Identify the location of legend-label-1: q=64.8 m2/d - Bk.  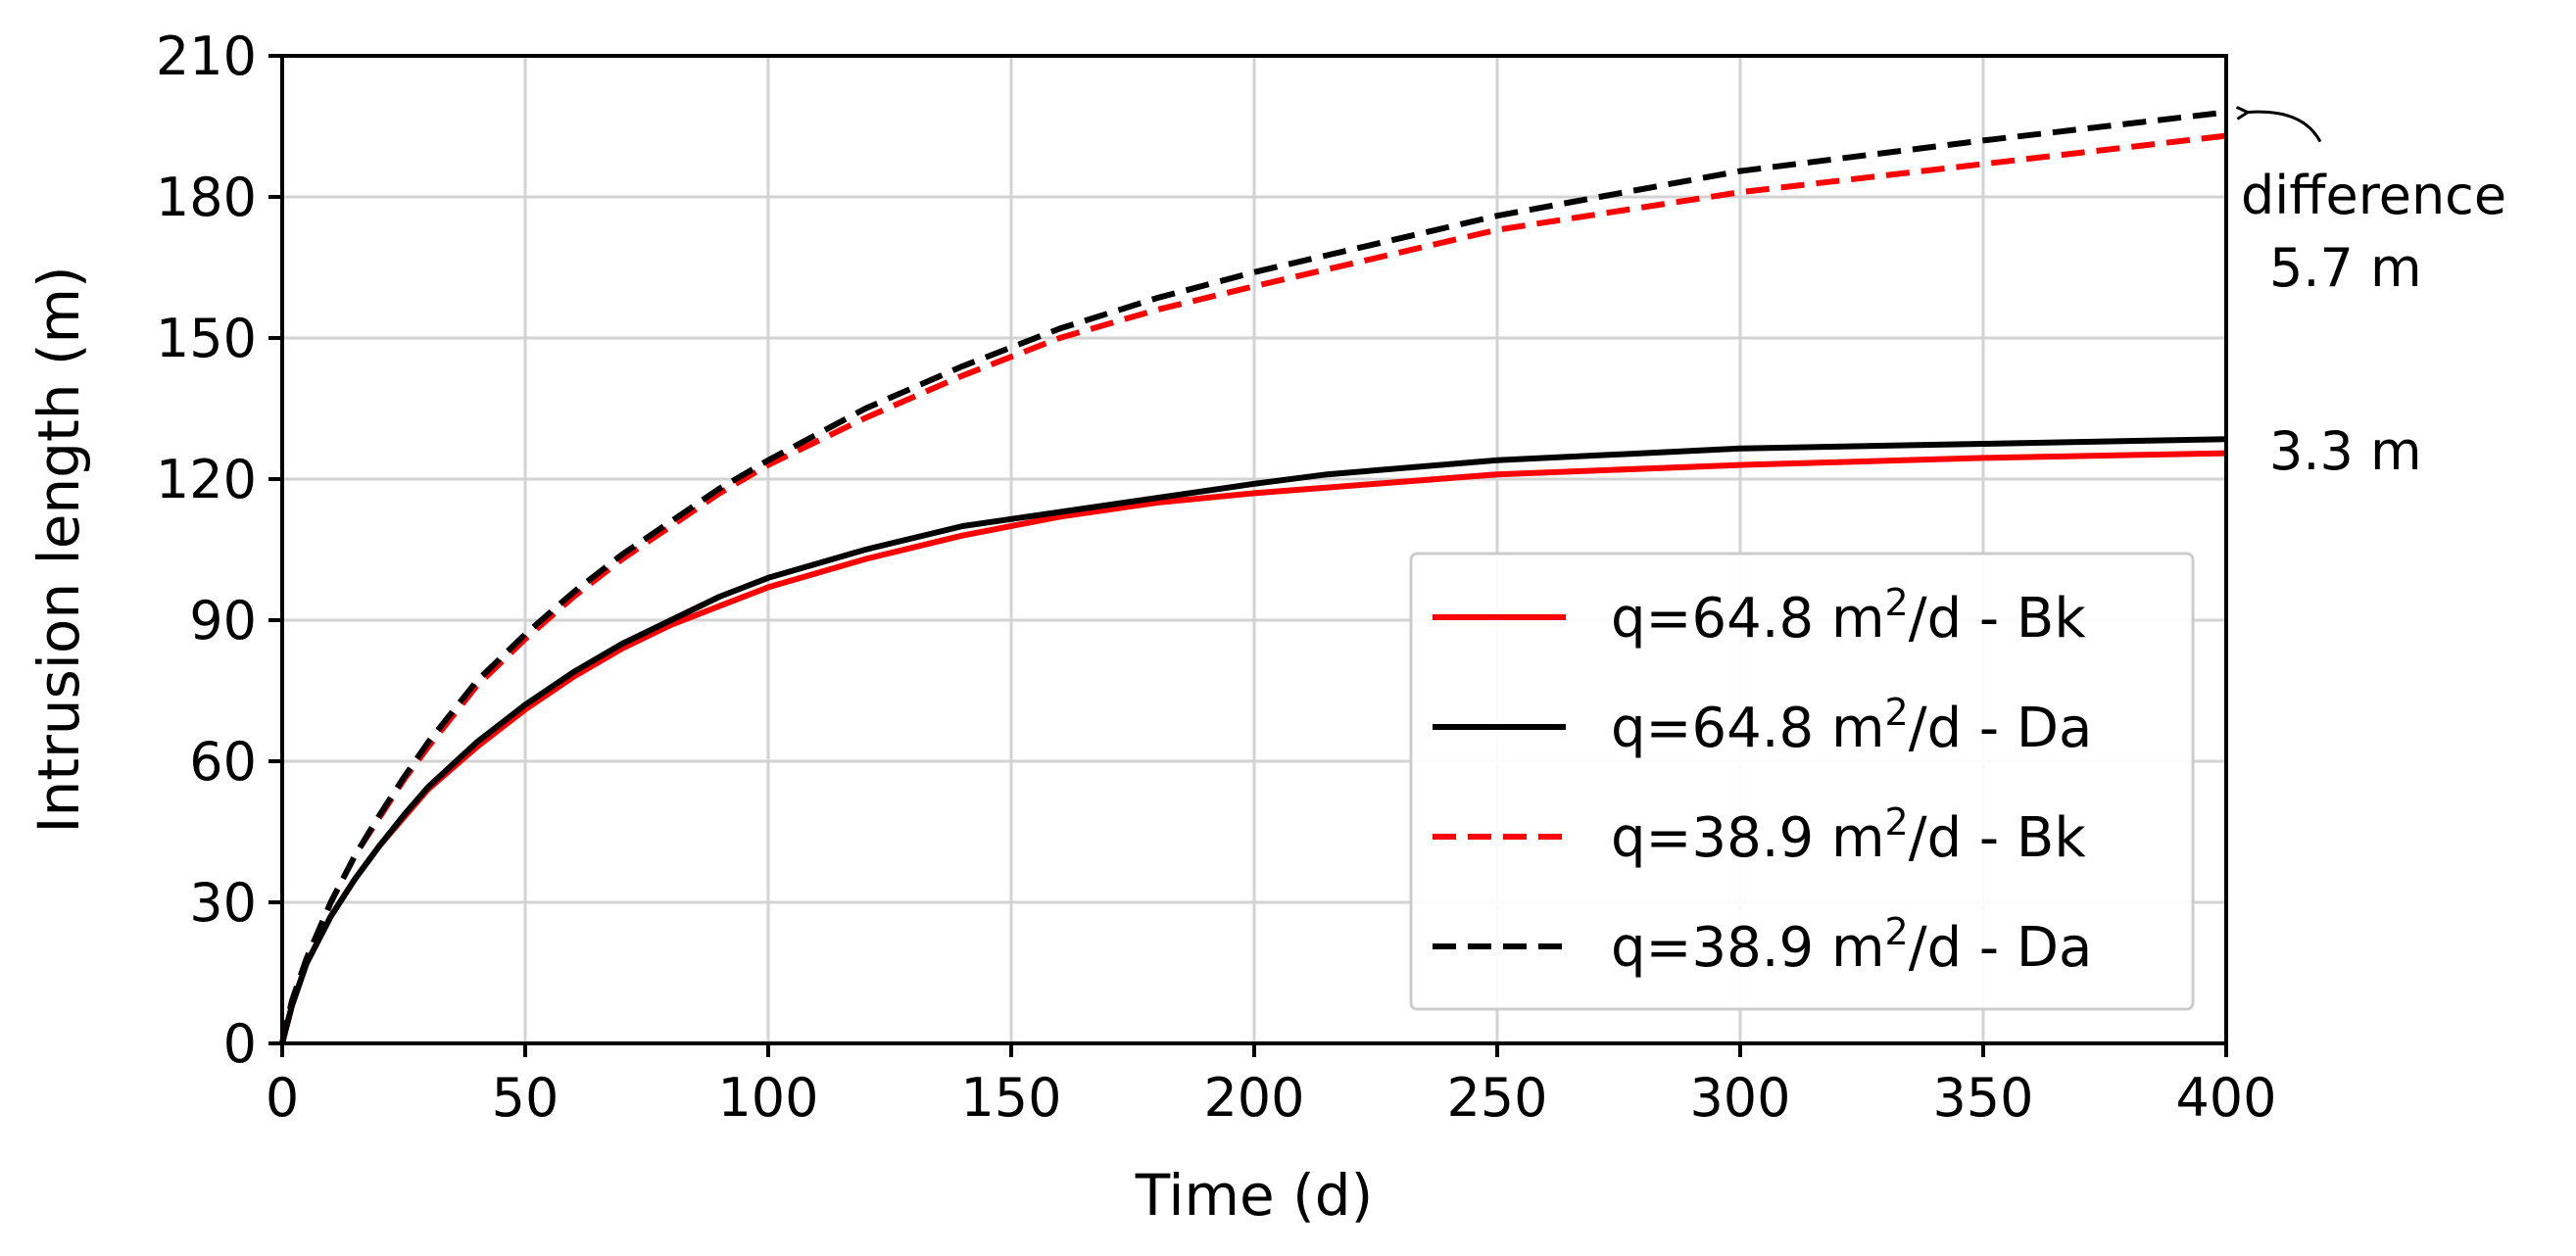
(1848, 616).